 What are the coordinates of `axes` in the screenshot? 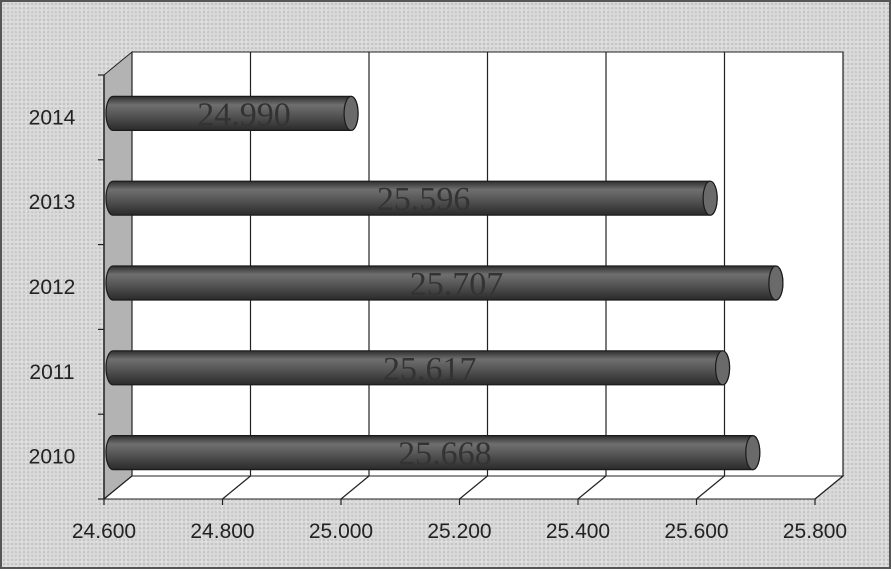 It's located at (101, 287).